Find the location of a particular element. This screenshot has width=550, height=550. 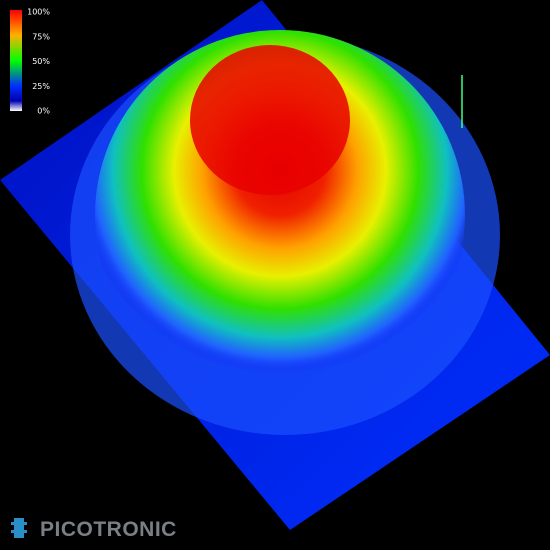

logo: PICOTRONIC is located at coordinates (94, 529).